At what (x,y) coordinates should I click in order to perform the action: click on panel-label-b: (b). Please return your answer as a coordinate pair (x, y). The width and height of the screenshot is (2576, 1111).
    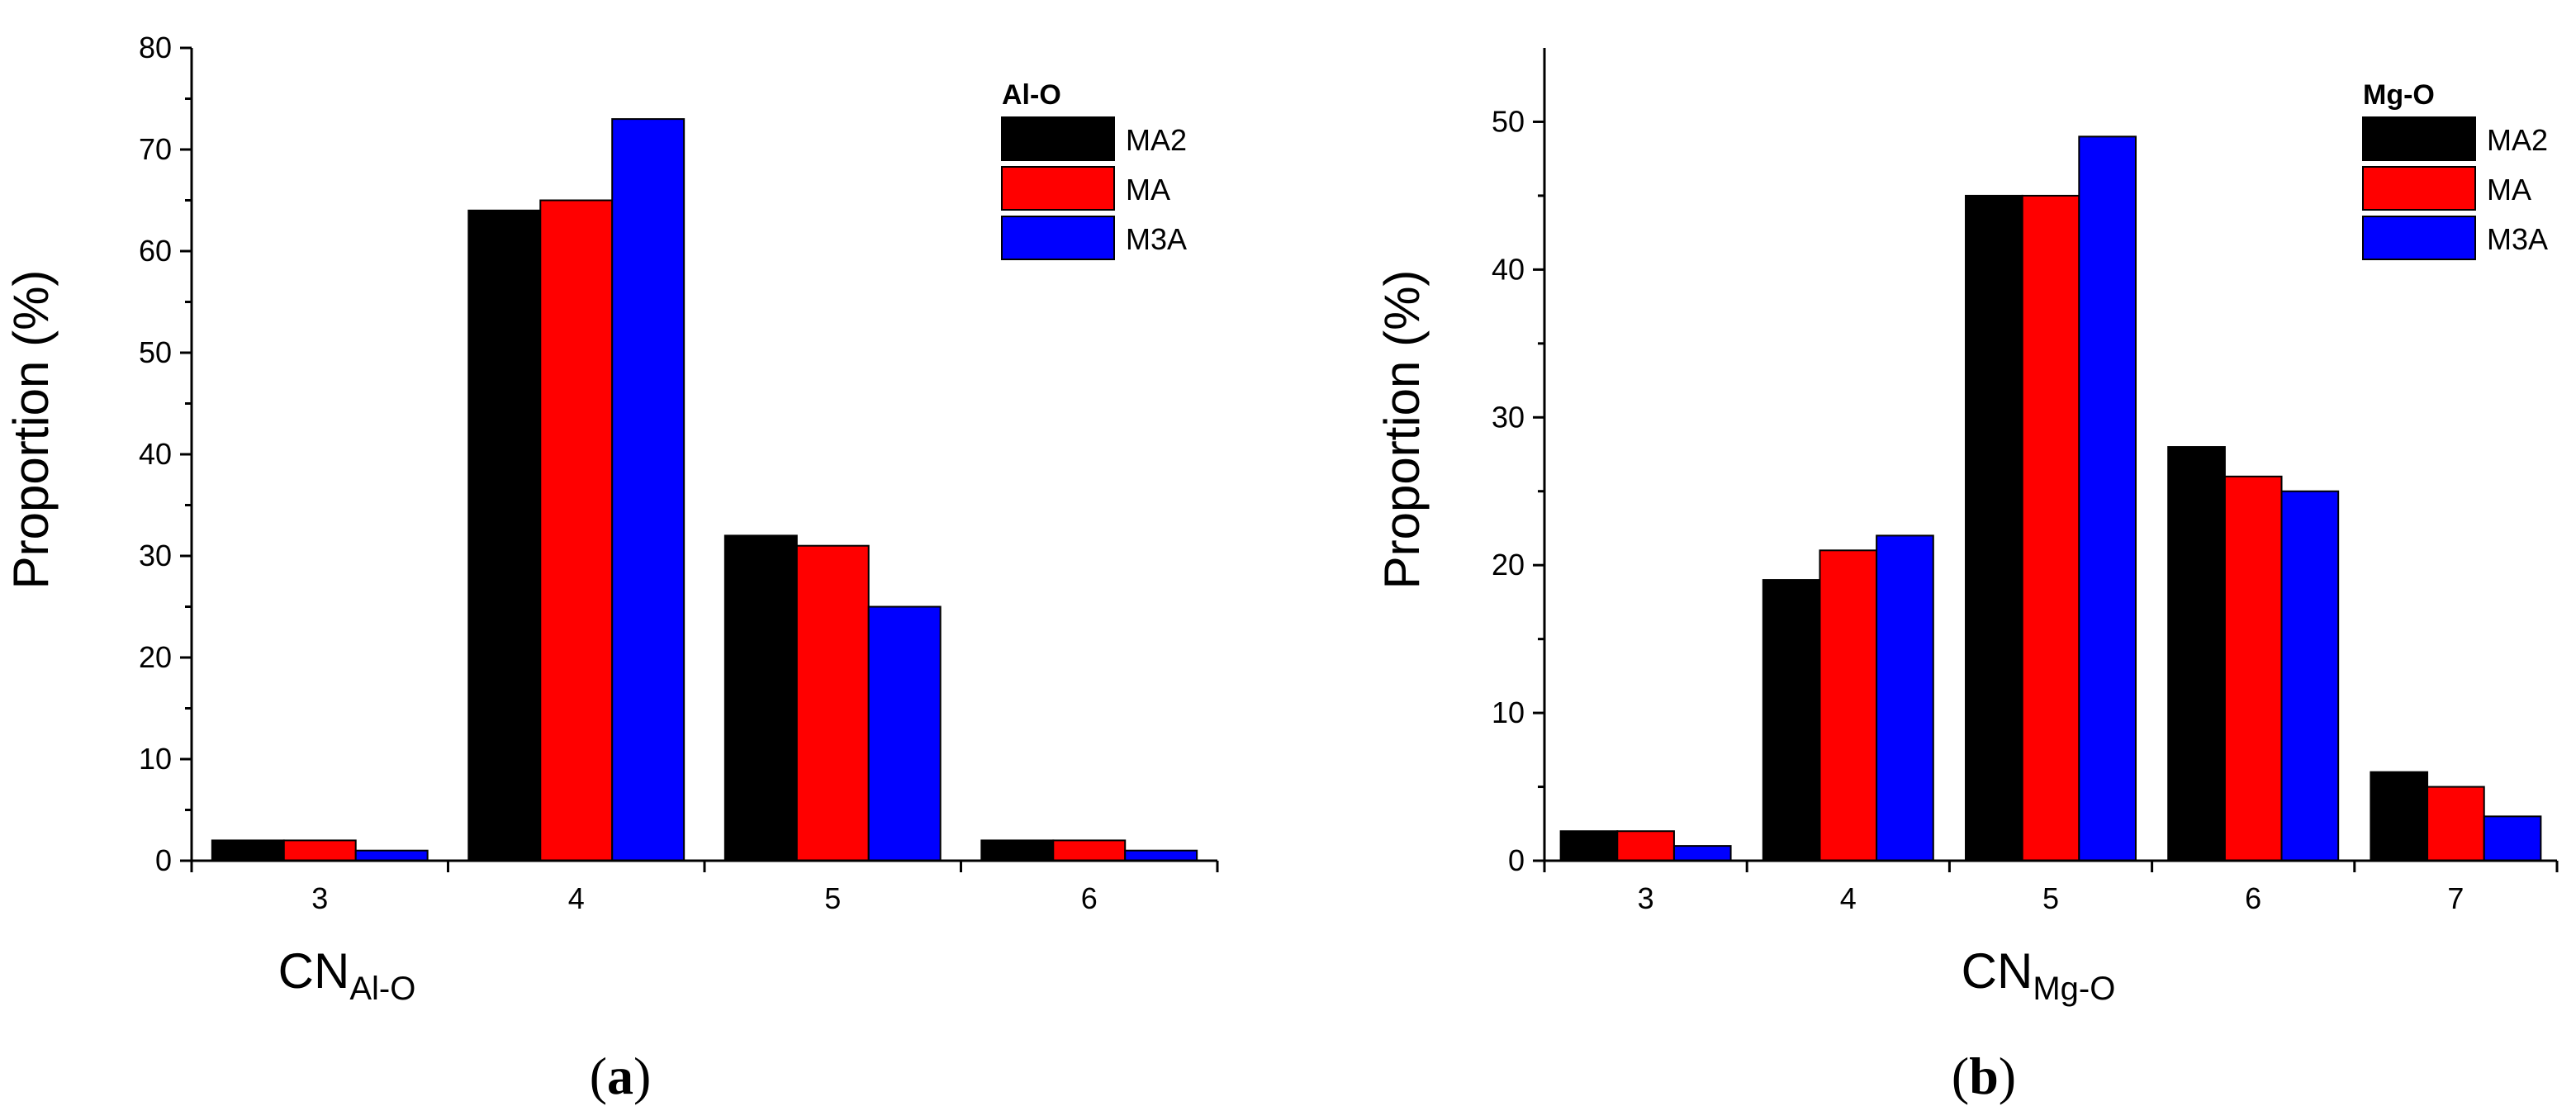
    Looking at the image, I should click on (1984, 1076).